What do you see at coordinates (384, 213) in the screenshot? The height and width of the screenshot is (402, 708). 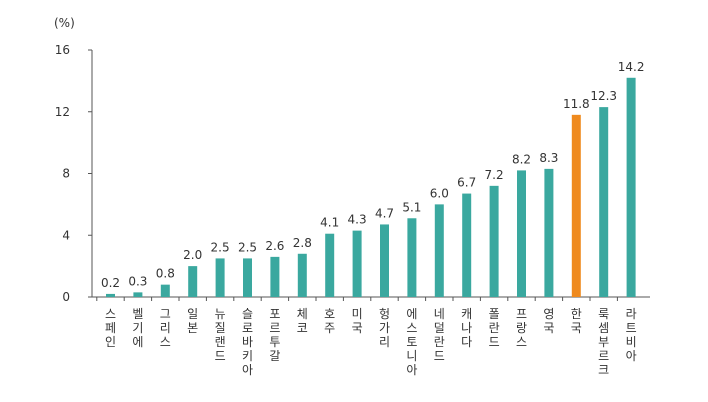 I see `data-label: 4.7` at bounding box center [384, 213].